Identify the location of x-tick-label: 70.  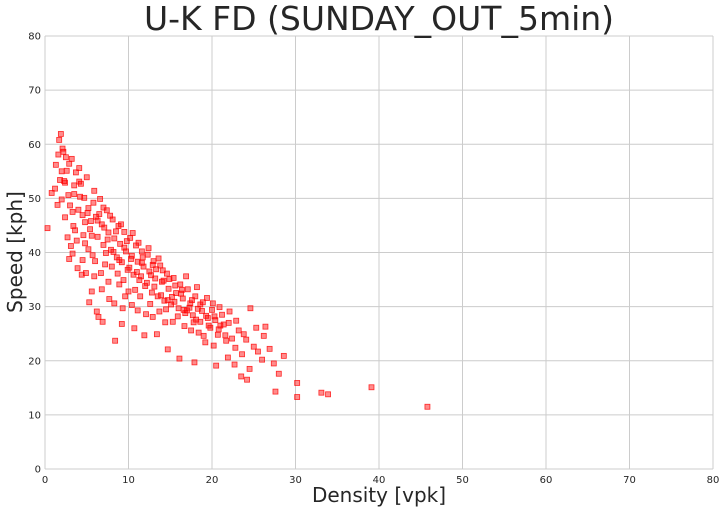
(629, 480).